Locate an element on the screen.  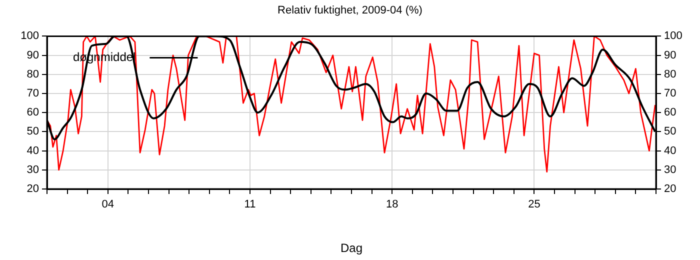
y2-tick-label: 50 is located at coordinates (670, 132).